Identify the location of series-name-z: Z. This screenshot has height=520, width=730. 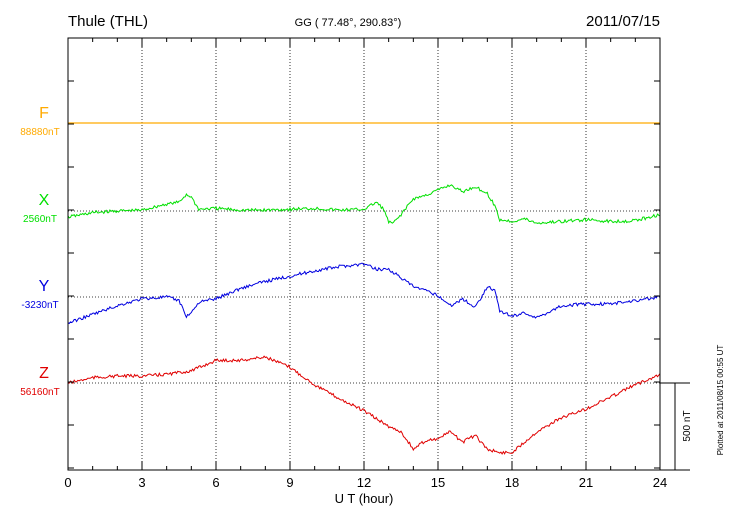
(44, 373).